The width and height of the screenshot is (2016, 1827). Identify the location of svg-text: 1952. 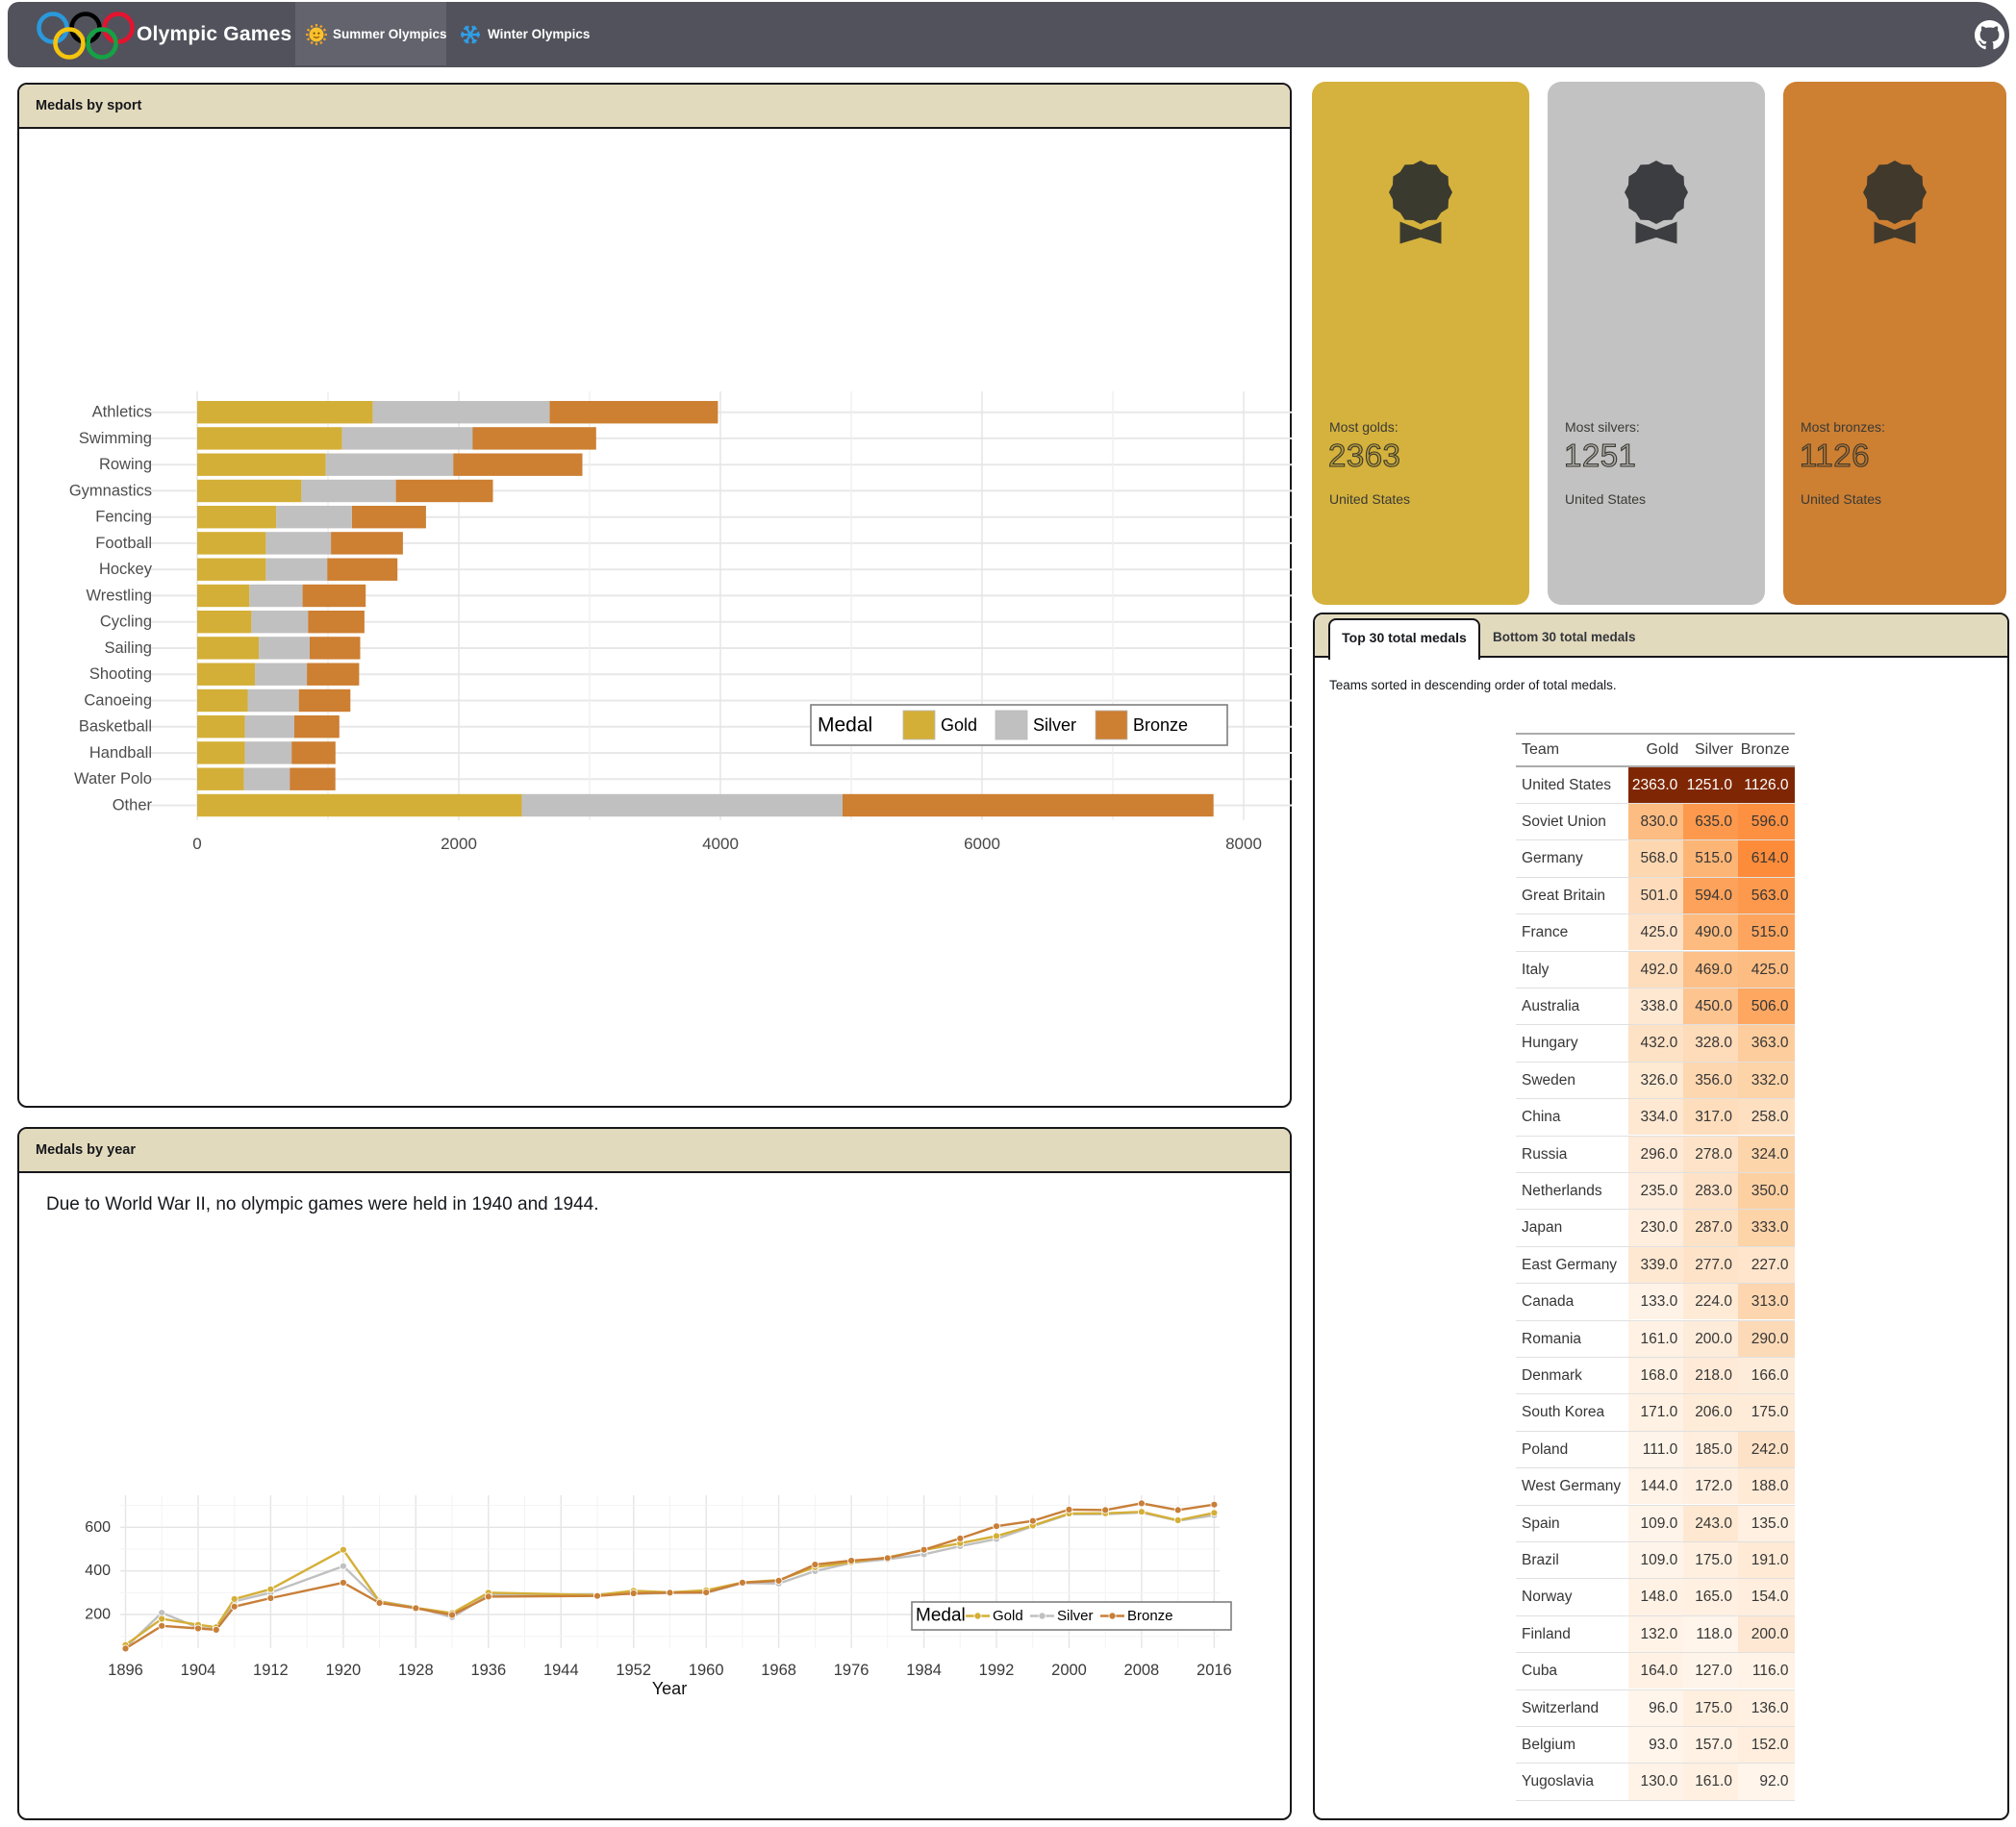
(633, 1671).